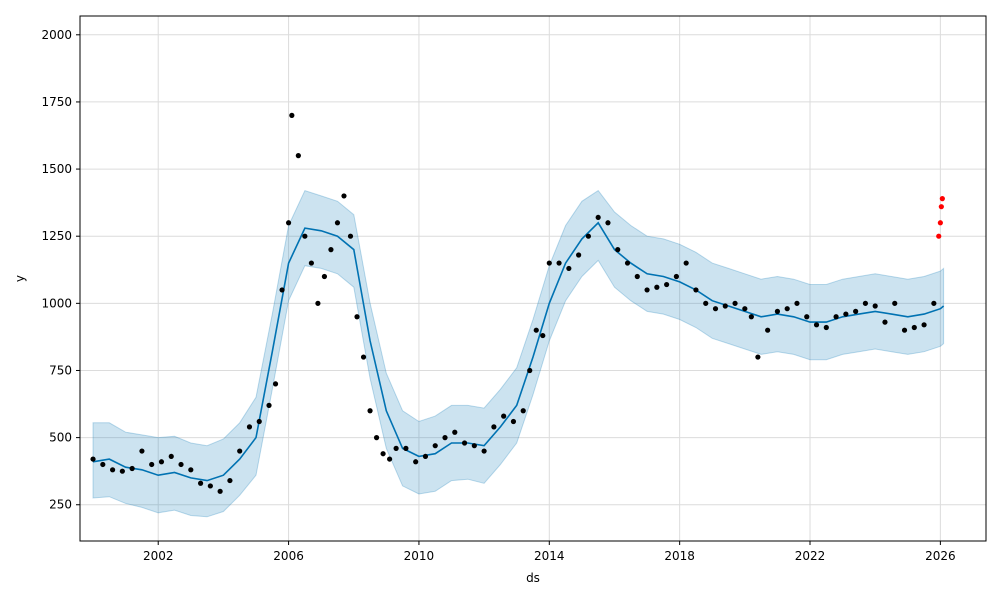  What do you see at coordinates (56, 35) in the screenshot?
I see `y-tick-label: 2000` at bounding box center [56, 35].